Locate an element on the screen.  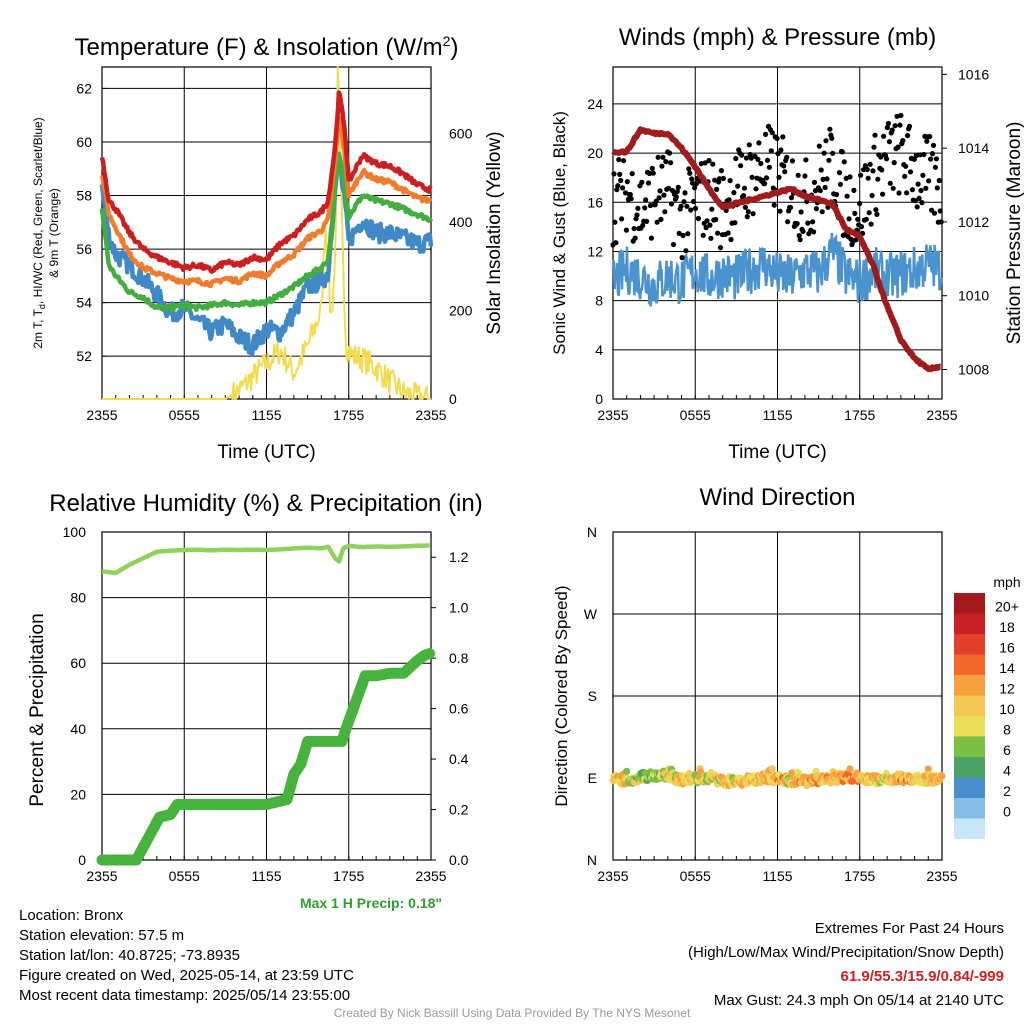
humidity-y2tick-label: 1.0 is located at coordinates (459, 608).